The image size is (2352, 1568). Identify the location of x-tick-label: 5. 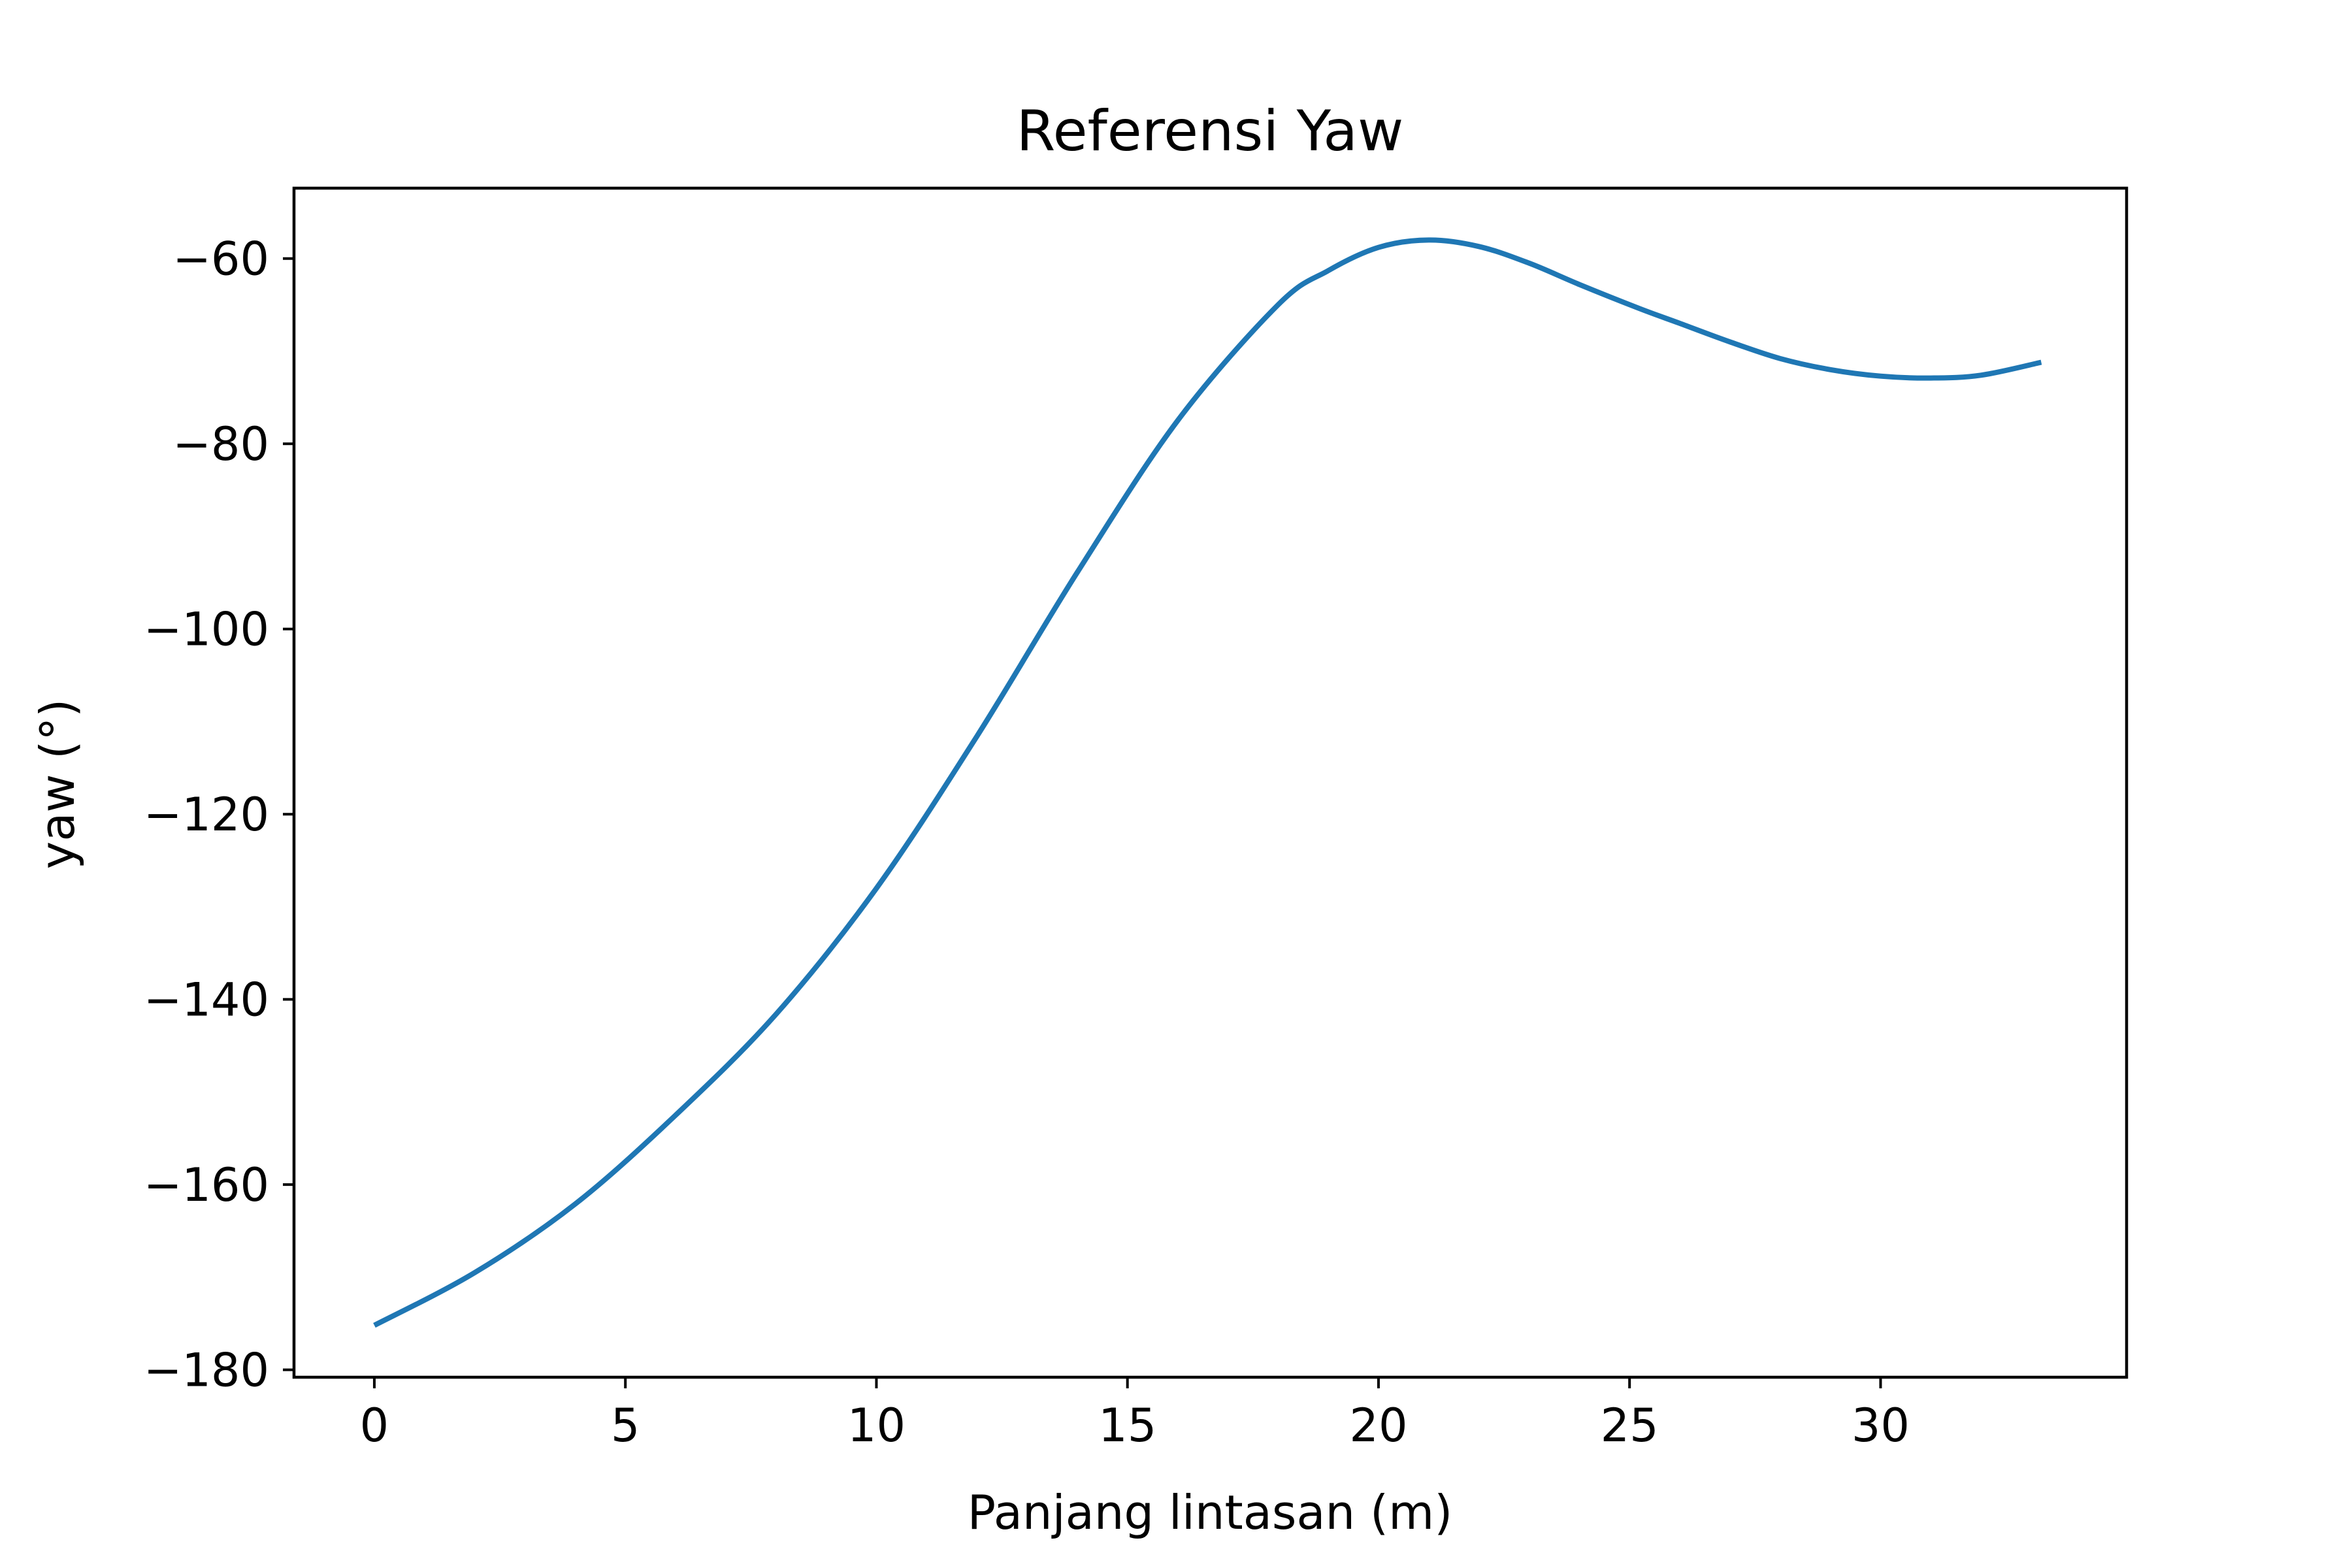
(625, 1425).